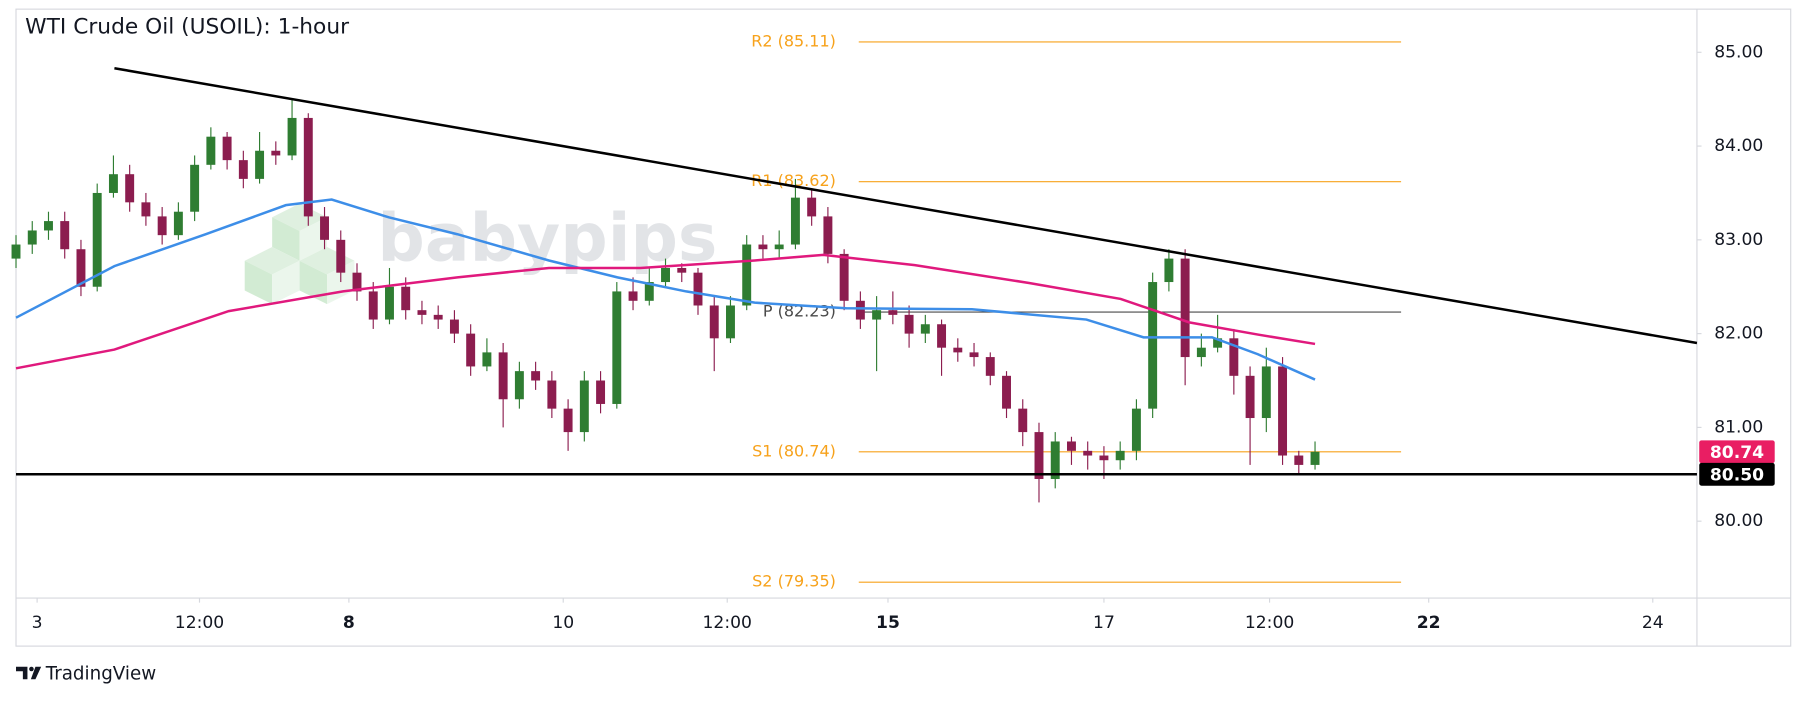  Describe the element at coordinates (1104, 623) in the screenshot. I see `x-tick-label: 17` at that location.